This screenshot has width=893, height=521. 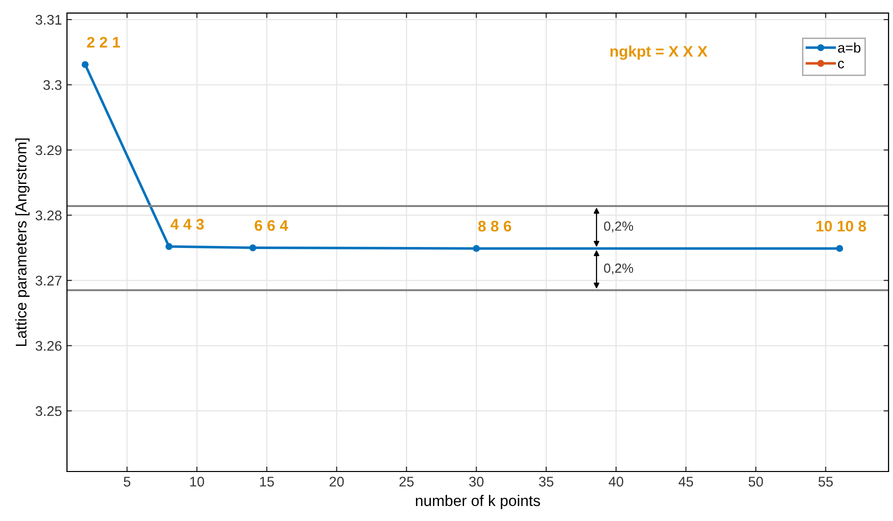 What do you see at coordinates (22, 242) in the screenshot?
I see `y-axis-title: Lattice parameters [Angrstrom]` at bounding box center [22, 242].